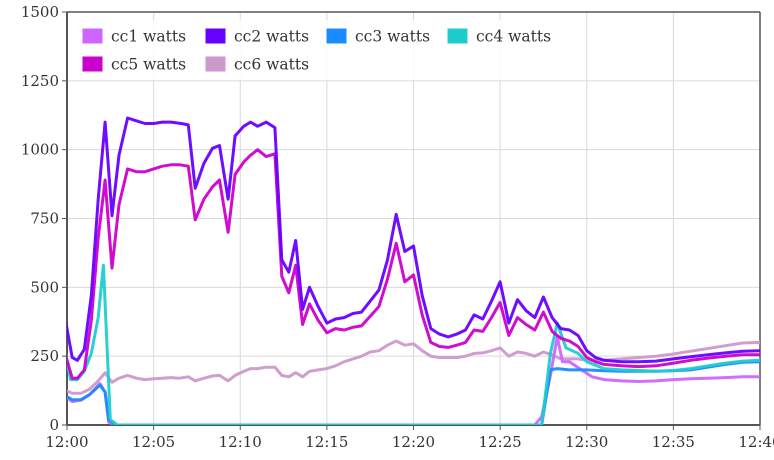 The image size is (774, 460). What do you see at coordinates (153, 442) in the screenshot?
I see `x-tick-label: 12:05` at bounding box center [153, 442].